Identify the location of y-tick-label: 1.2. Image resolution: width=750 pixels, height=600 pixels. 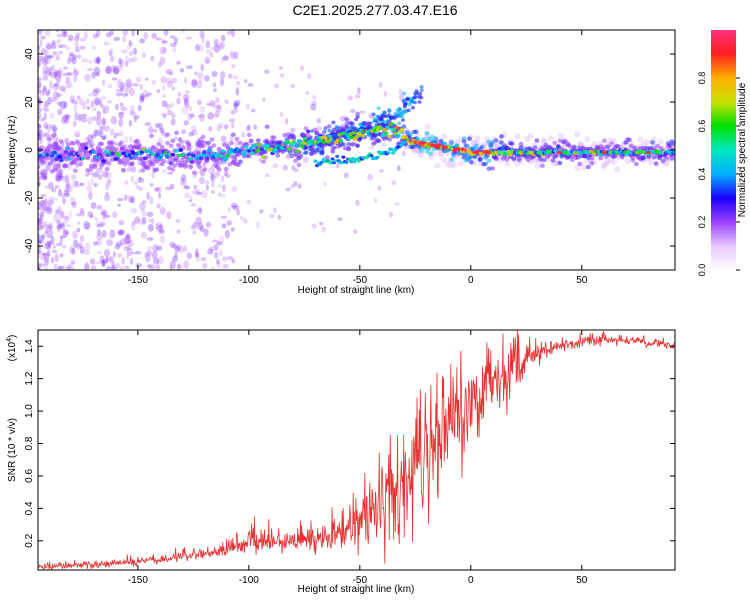
(29, 378).